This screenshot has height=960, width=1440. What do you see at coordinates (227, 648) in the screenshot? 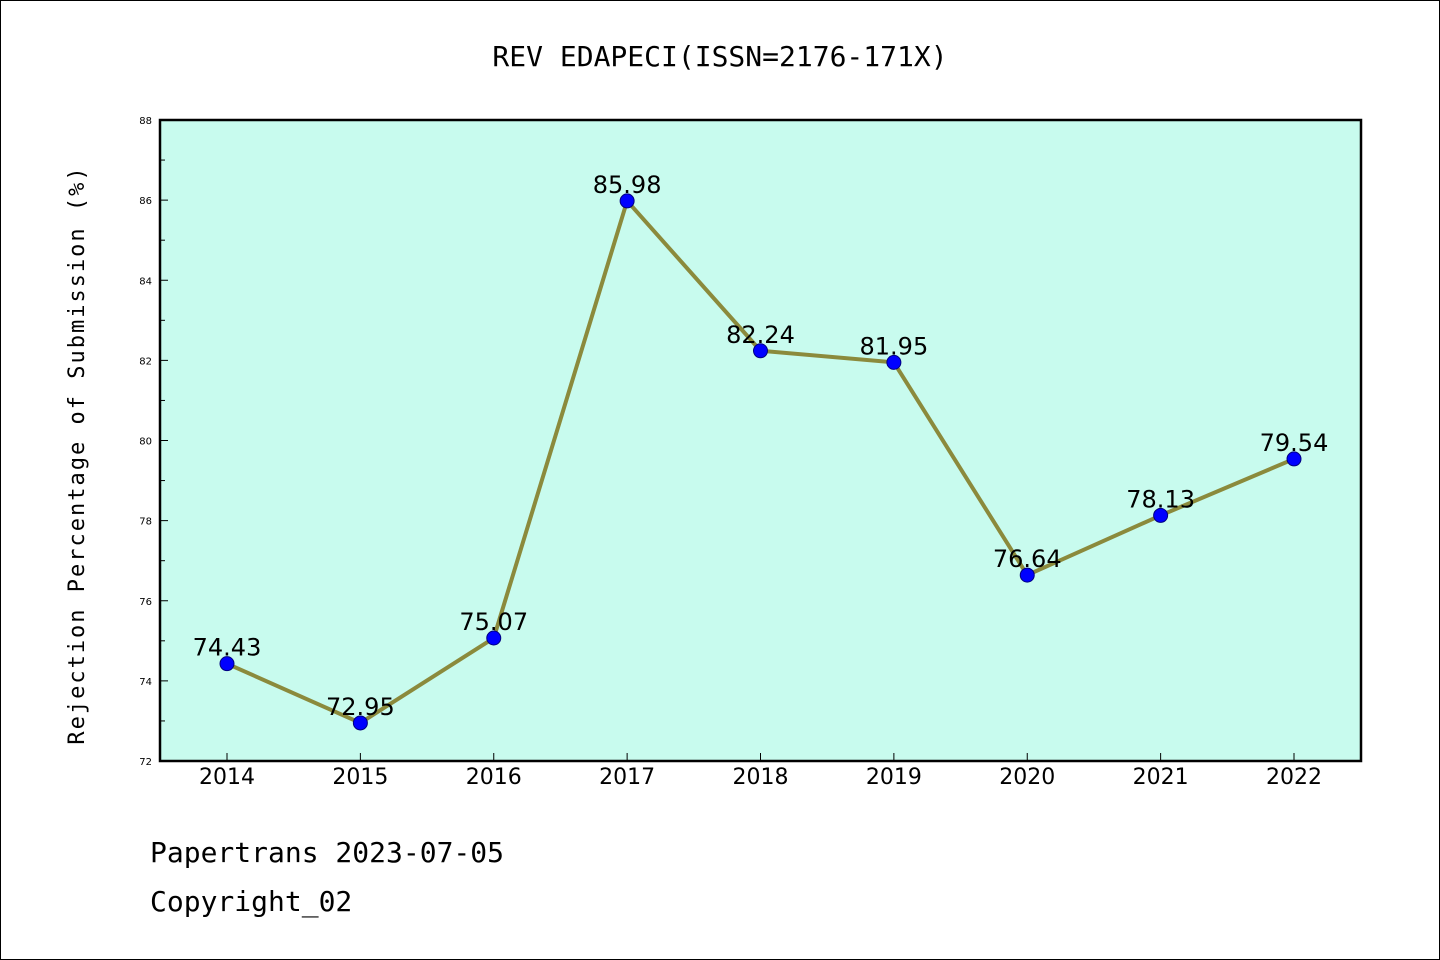
I see `data-label: 74.43` at bounding box center [227, 648].